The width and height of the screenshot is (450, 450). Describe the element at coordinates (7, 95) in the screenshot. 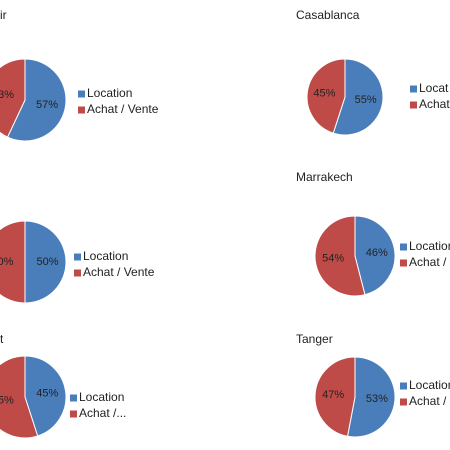

I see `slice-label: 43%` at that location.